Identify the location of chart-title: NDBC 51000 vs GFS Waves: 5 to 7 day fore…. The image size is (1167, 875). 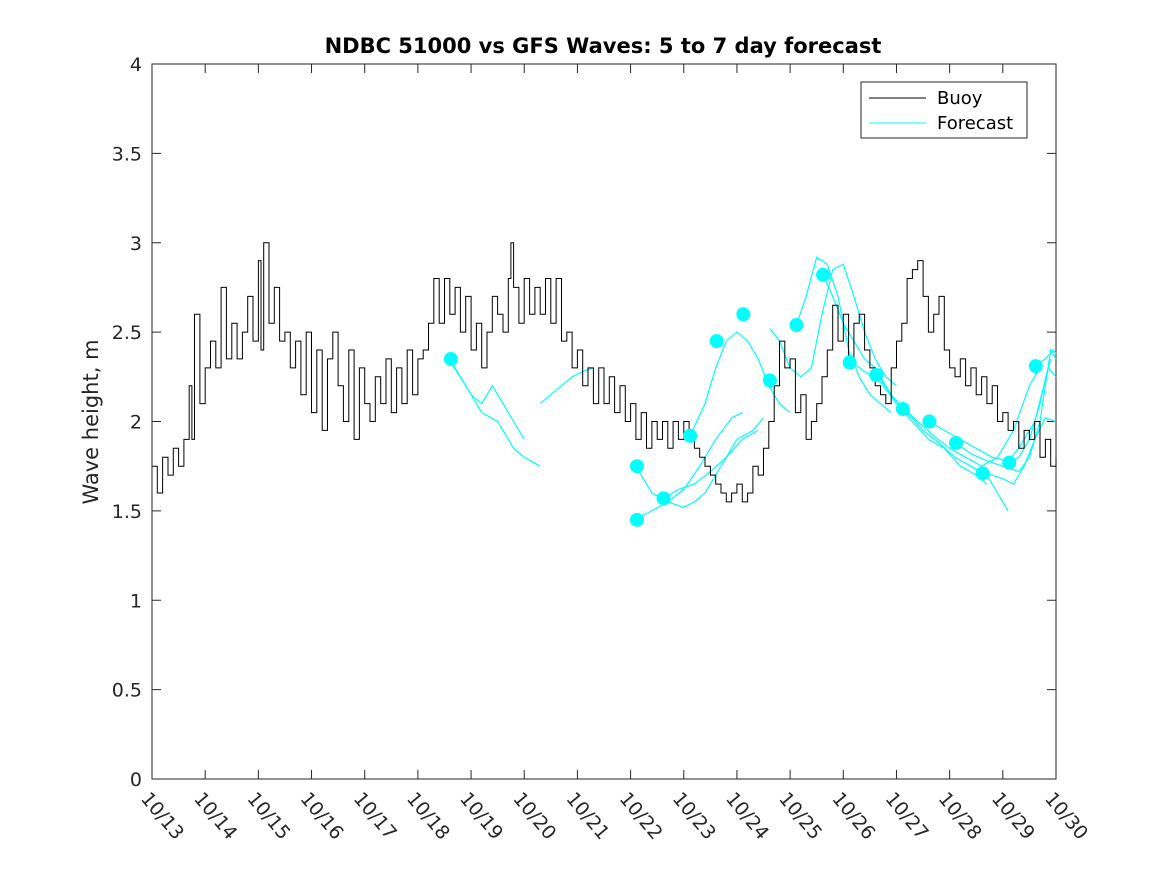
(603, 46).